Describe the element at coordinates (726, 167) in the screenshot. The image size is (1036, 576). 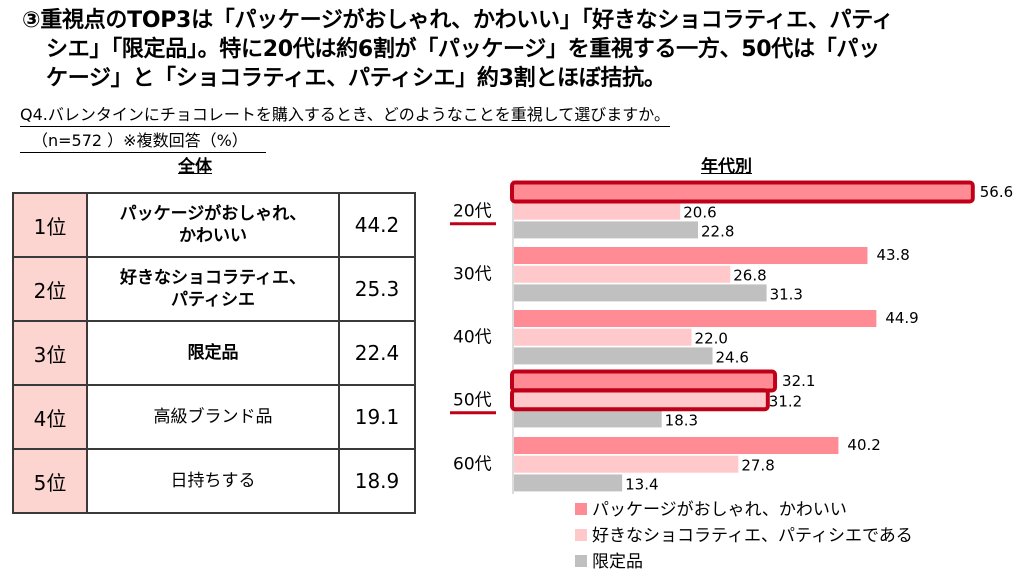
I see `age-section-title: 年代別` at that location.